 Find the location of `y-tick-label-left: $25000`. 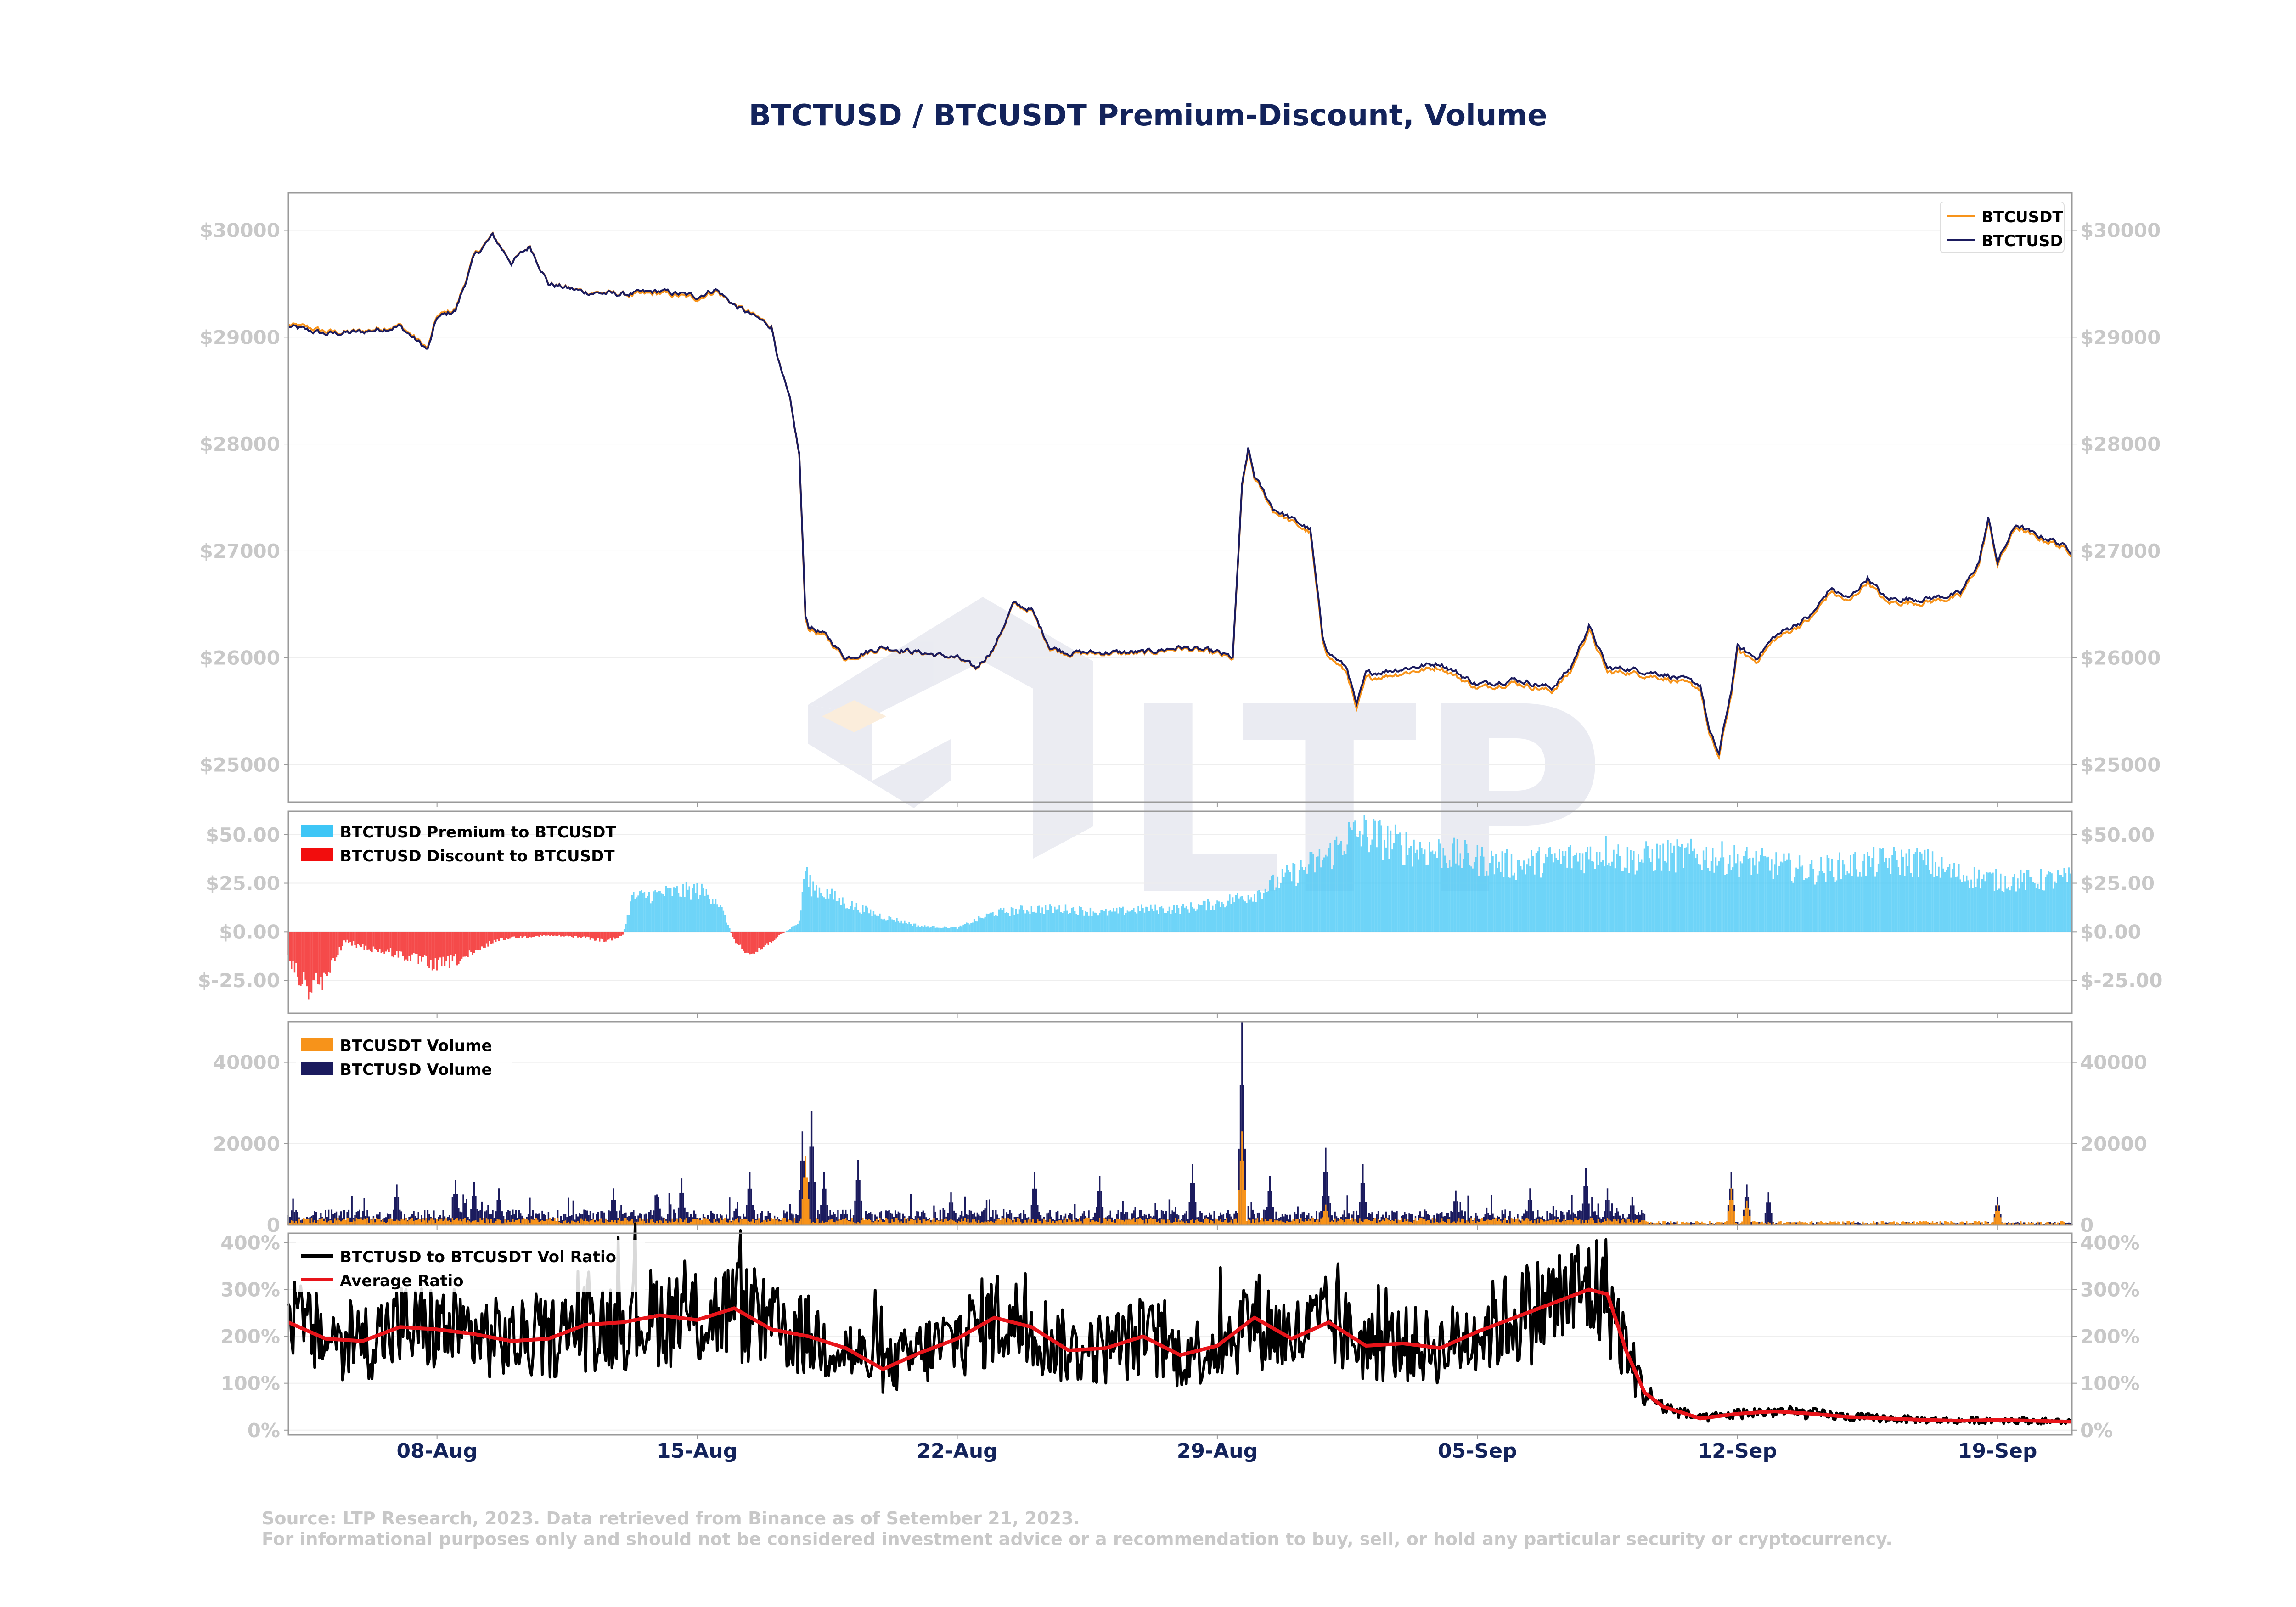

y-tick-label-left: $25000 is located at coordinates (240, 765).